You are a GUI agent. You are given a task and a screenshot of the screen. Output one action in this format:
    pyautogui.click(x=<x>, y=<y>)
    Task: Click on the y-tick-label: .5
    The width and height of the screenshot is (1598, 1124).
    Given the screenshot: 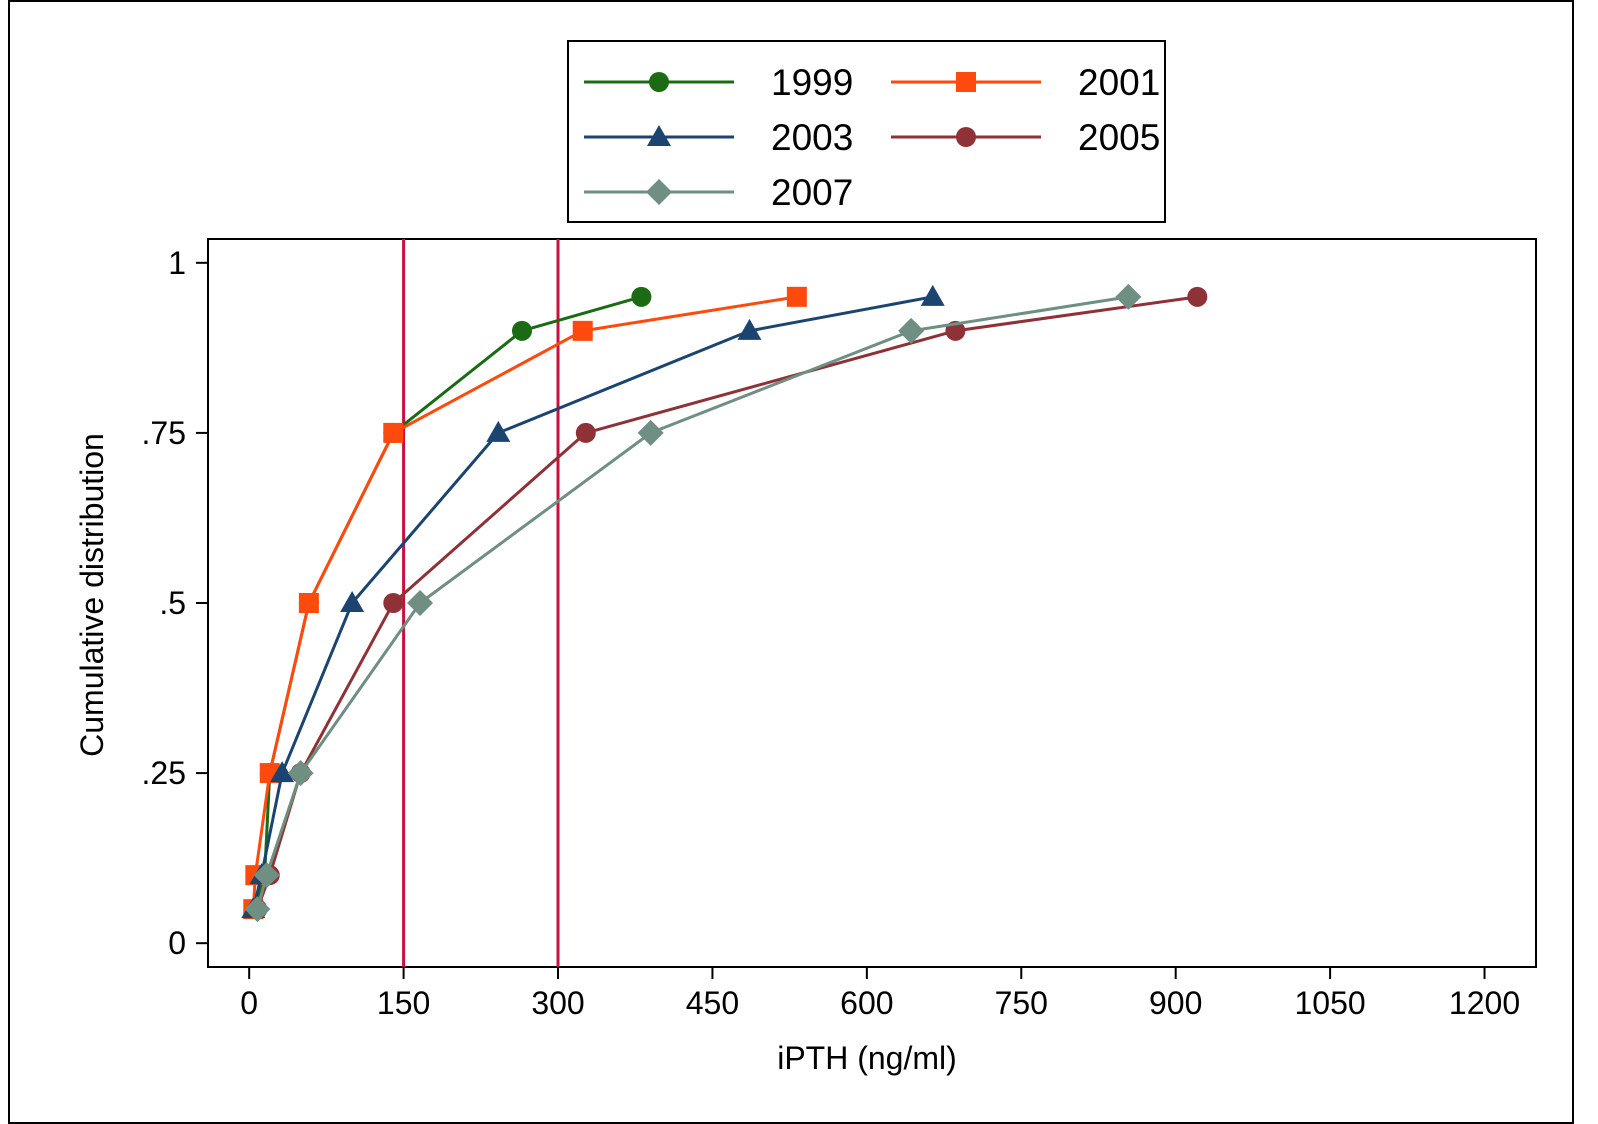 What is the action you would take?
    pyautogui.click(x=172, y=603)
    